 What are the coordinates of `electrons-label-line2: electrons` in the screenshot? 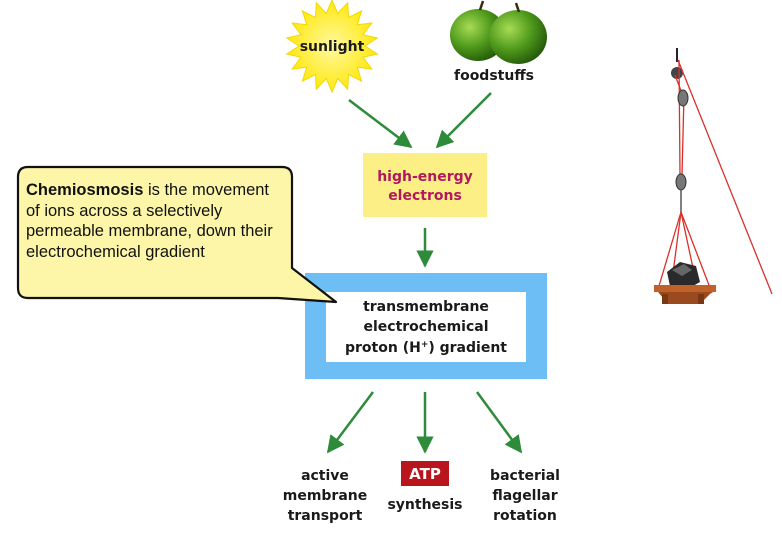 It's located at (425, 196).